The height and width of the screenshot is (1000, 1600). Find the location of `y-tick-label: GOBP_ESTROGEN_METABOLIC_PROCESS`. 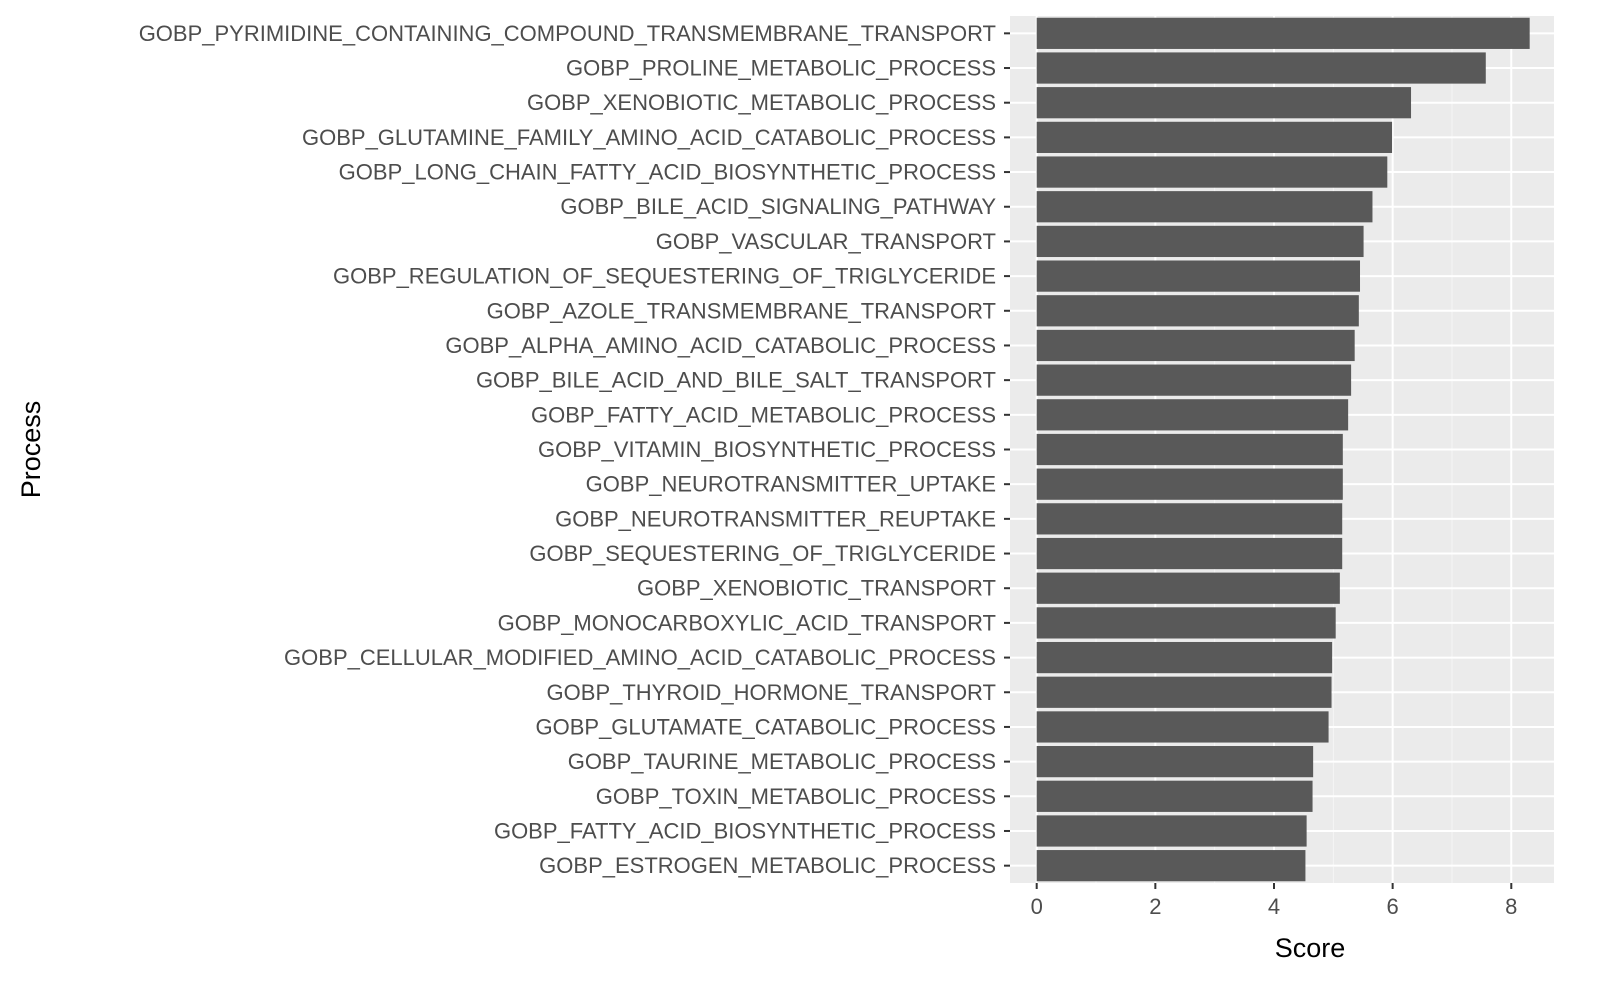

y-tick-label: GOBP_ESTROGEN_METABOLIC_PROCESS is located at coordinates (767, 865).